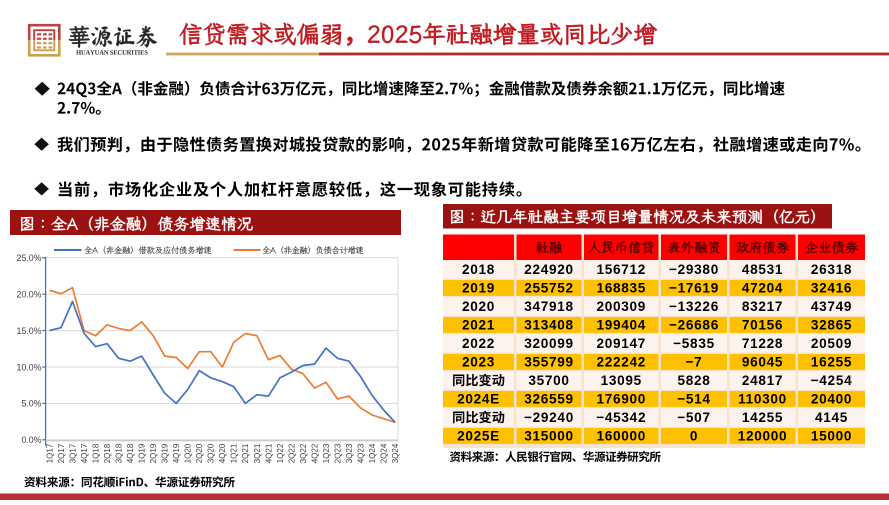 This screenshot has height=505, width=889. Describe the element at coordinates (199, 453) in the screenshot. I see `svg-text: 2Q20` at that location.